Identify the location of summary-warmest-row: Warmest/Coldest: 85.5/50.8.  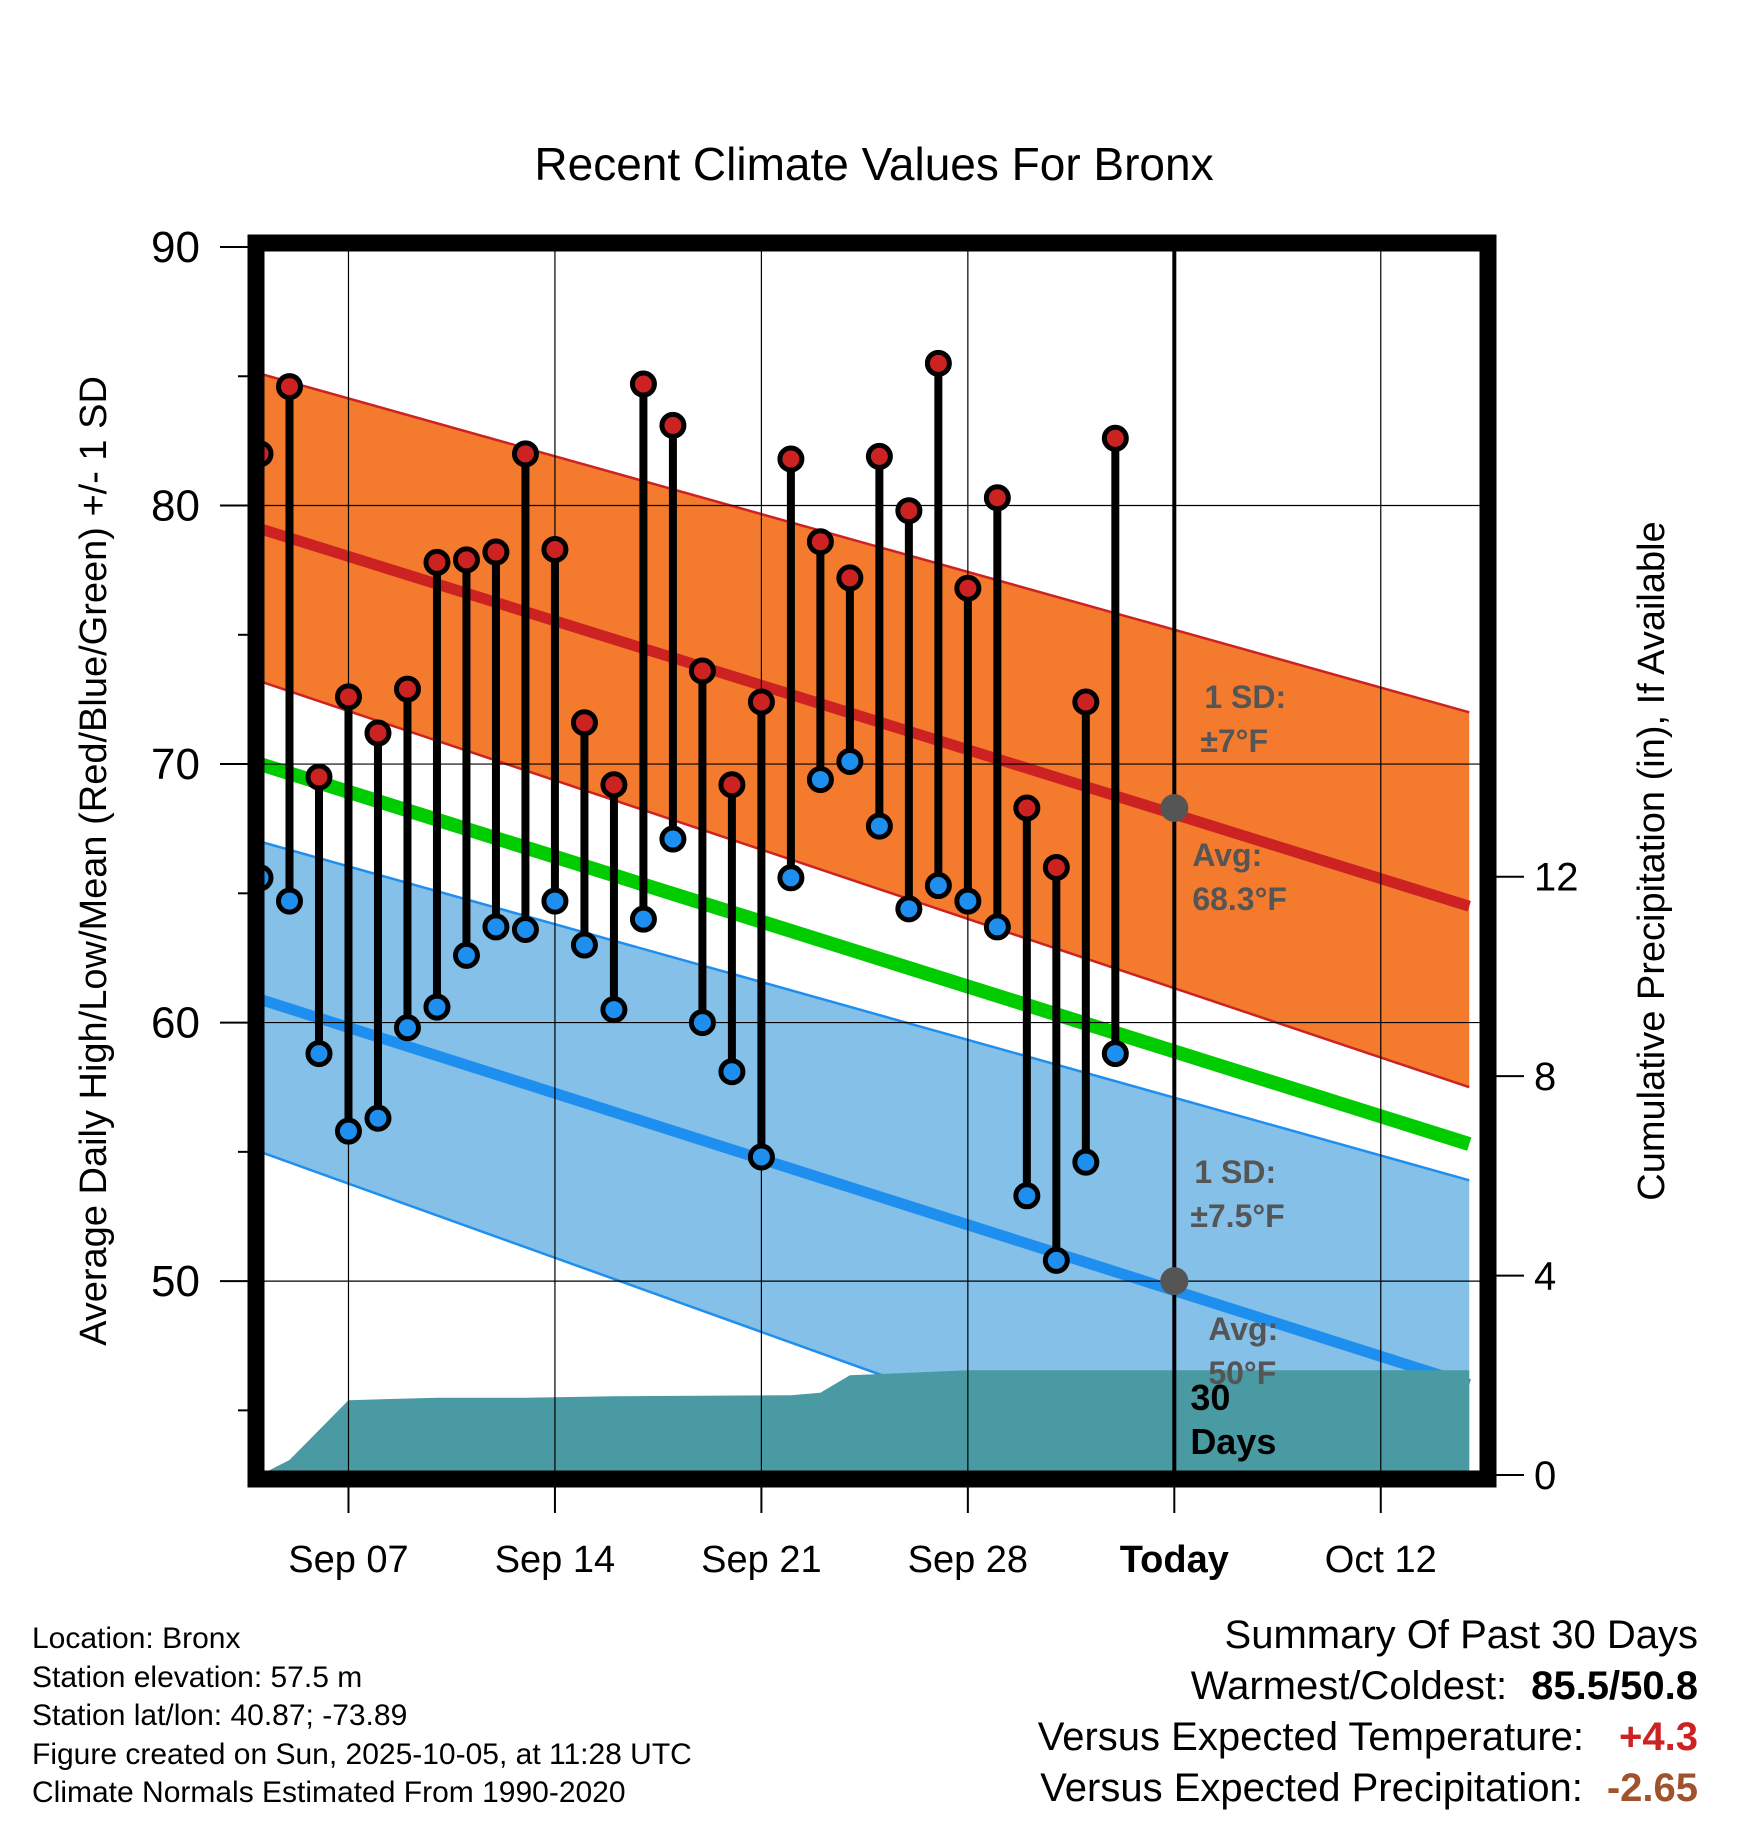
(1368, 1686).